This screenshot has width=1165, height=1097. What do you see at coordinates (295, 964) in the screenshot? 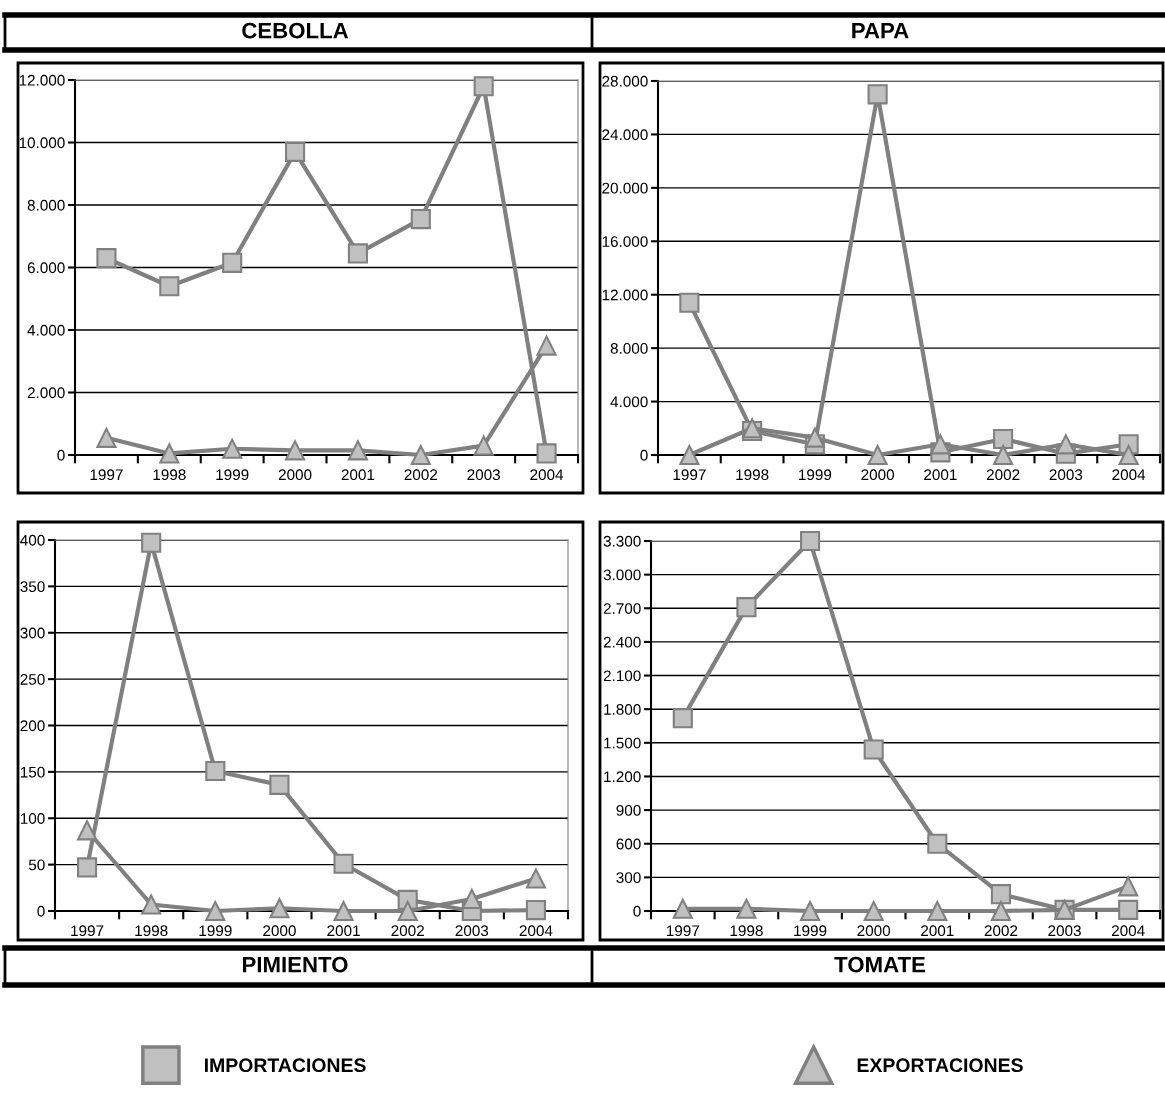
I see `text: PIMIENTO` at bounding box center [295, 964].